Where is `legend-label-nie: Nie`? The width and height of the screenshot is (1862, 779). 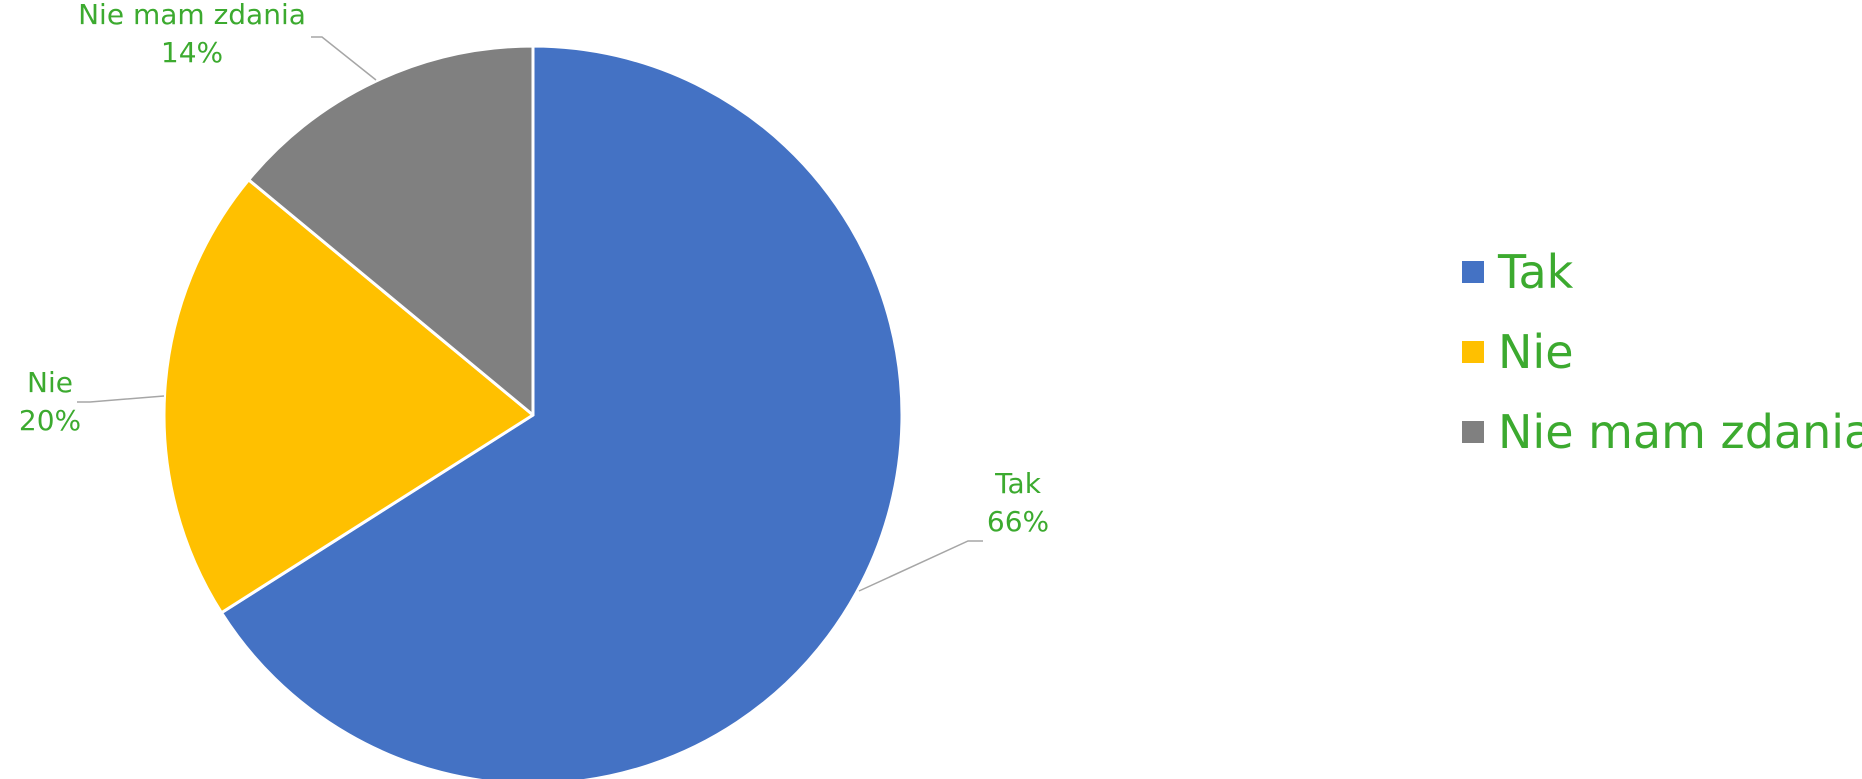
legend-label-nie: Nie is located at coordinates (1536, 352).